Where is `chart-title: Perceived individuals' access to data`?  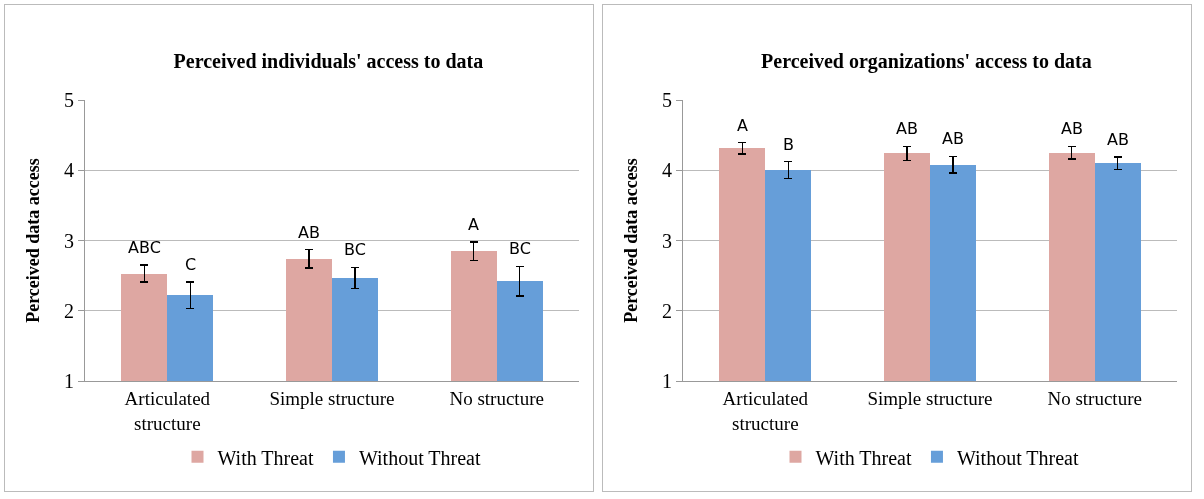 chart-title: Perceived individuals' access to data is located at coordinates (328, 60).